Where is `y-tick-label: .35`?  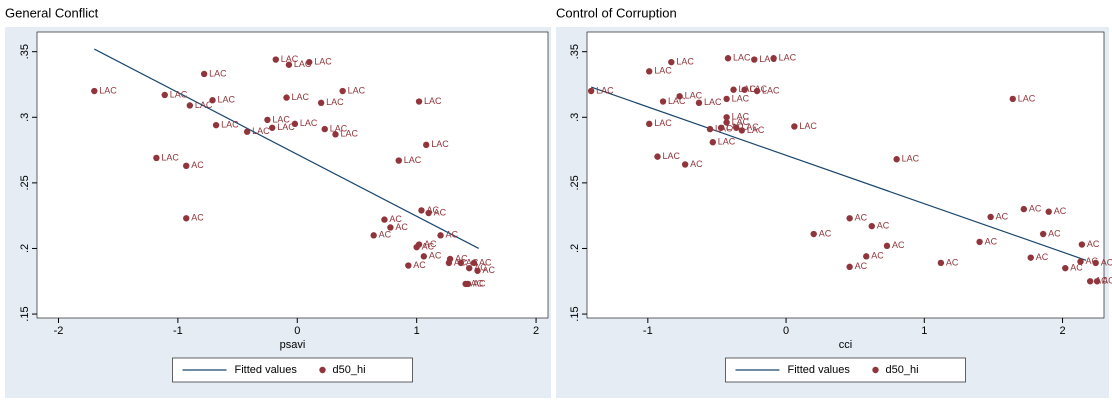 y-tick-label: .35 is located at coordinates (575, 51).